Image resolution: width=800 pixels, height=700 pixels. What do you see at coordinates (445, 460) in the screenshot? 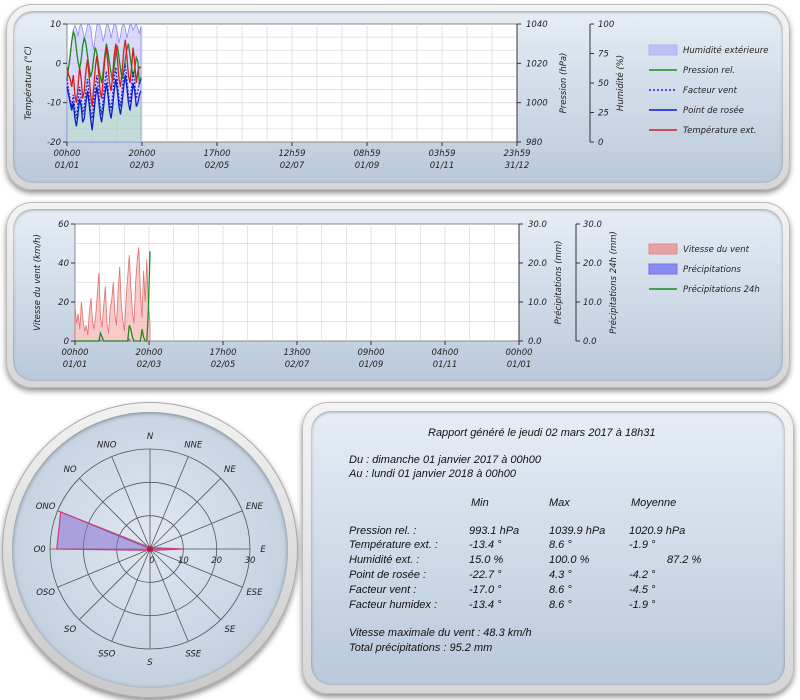
I see `report-period-from: Du : dimanche 01 janvier 2017 à 00h00` at bounding box center [445, 460].